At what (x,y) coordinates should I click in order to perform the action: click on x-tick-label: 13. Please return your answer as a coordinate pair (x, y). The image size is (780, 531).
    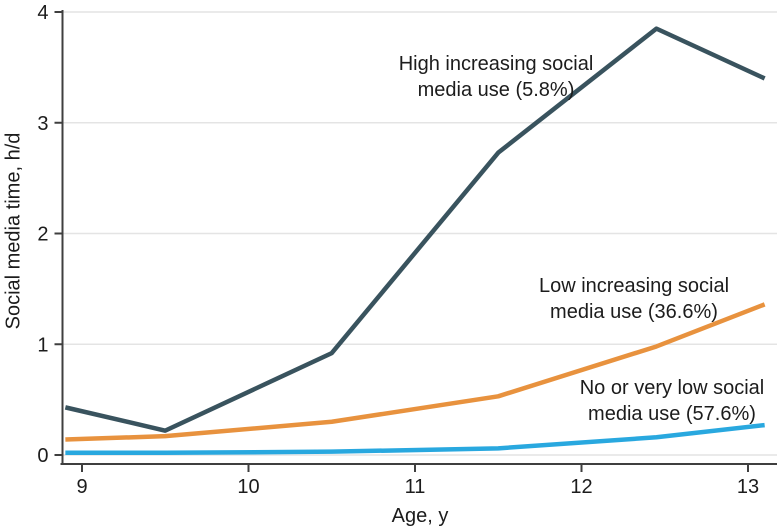
    Looking at the image, I should click on (748, 487).